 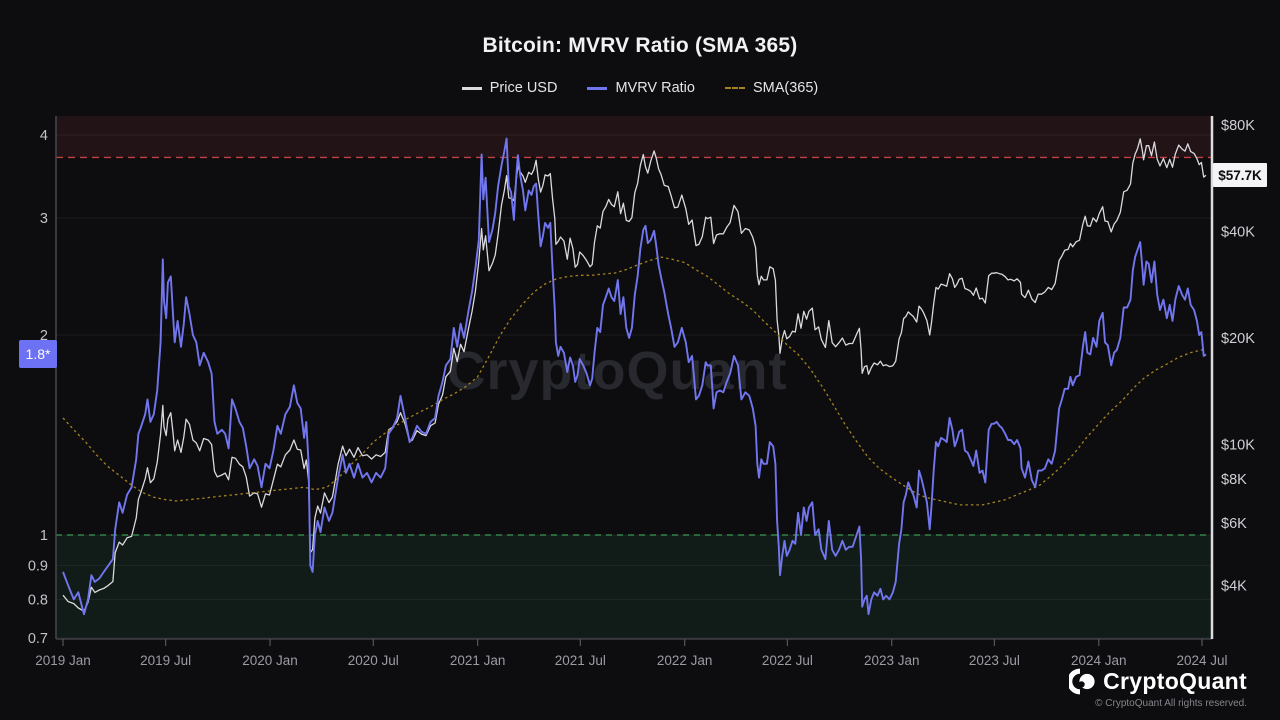 What do you see at coordinates (1171, 703) in the screenshot?
I see `footer-copyright: © CryptoQuant All rights reserved.` at bounding box center [1171, 703].